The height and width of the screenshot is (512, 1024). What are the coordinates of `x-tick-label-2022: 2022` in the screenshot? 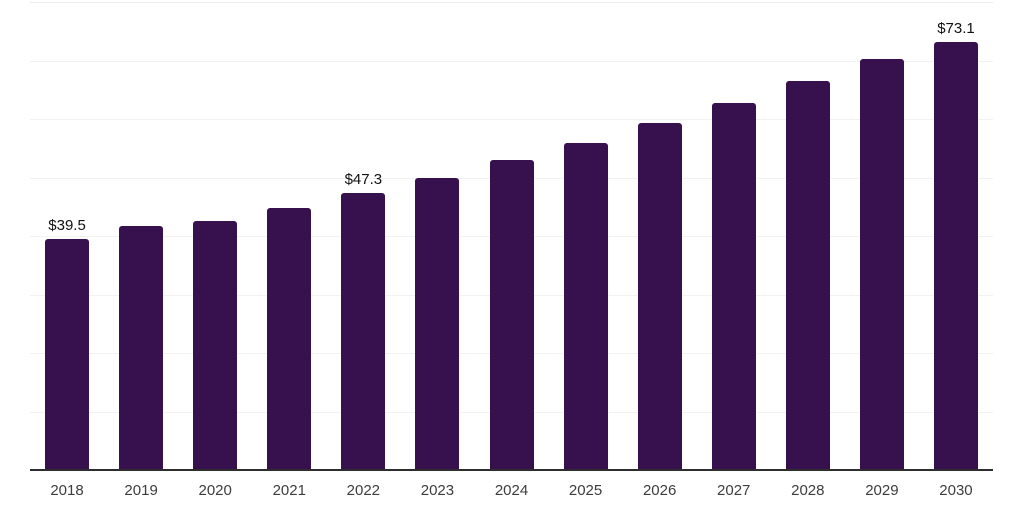 It's located at (363, 490).